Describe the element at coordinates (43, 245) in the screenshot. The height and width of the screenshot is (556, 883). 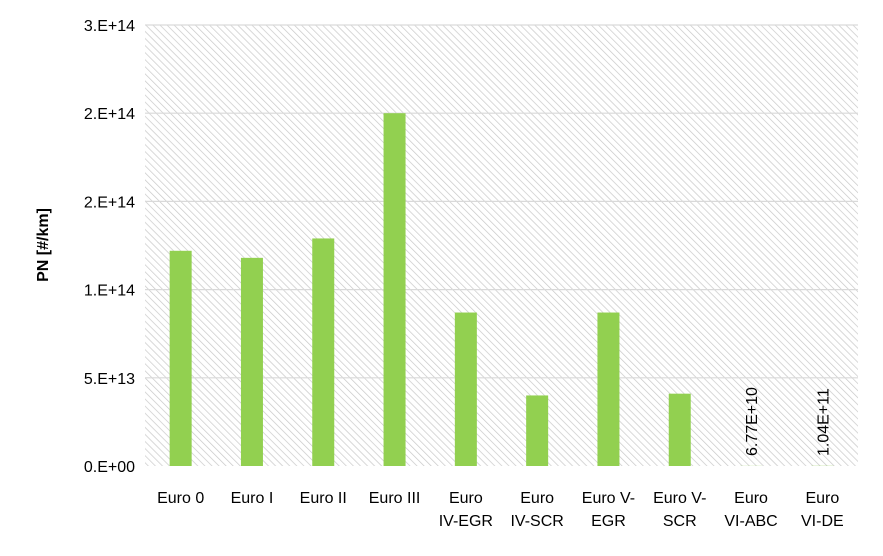
I see `y-axis-title: PN [#/km]` at that location.